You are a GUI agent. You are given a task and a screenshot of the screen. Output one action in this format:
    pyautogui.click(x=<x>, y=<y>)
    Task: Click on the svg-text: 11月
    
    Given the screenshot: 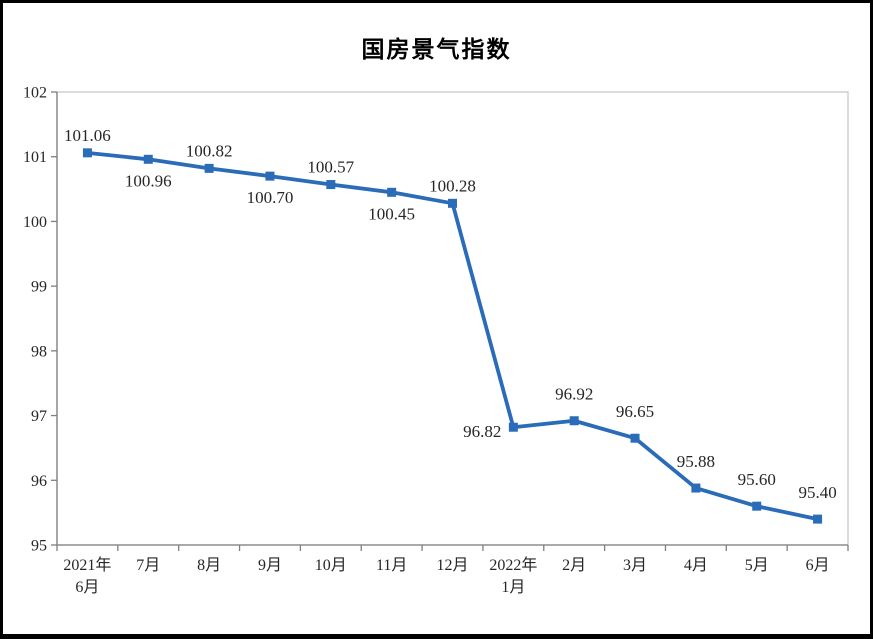 What is the action you would take?
    pyautogui.click(x=391, y=565)
    